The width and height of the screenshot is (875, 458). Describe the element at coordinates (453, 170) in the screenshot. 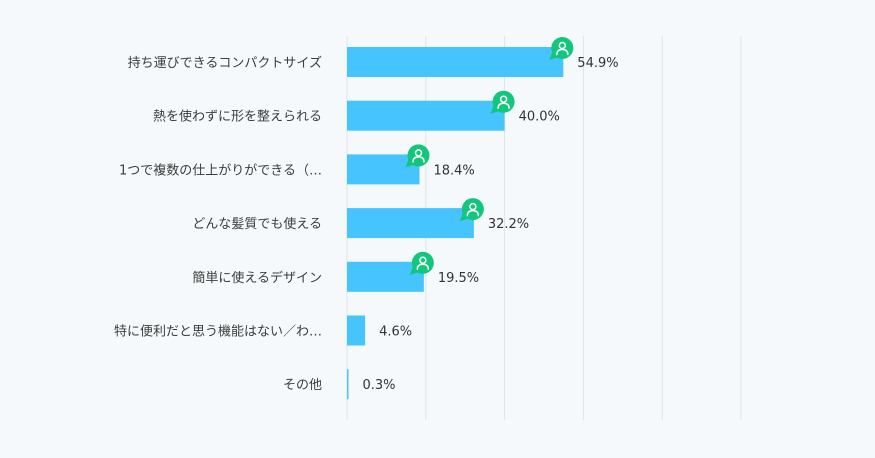

I see `value-label: 18.4%` at that location.